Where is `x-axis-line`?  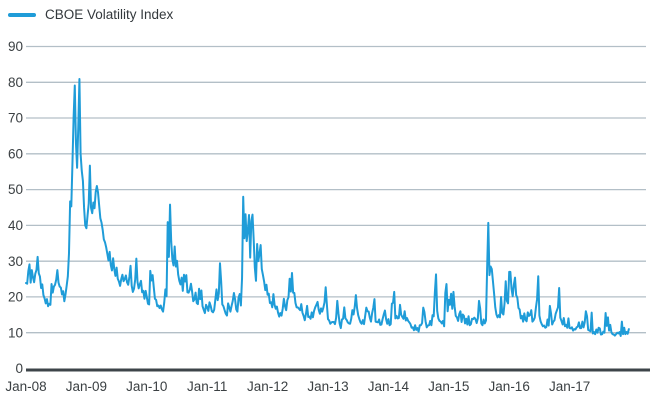
x-axis-line is located at coordinates (338, 370).